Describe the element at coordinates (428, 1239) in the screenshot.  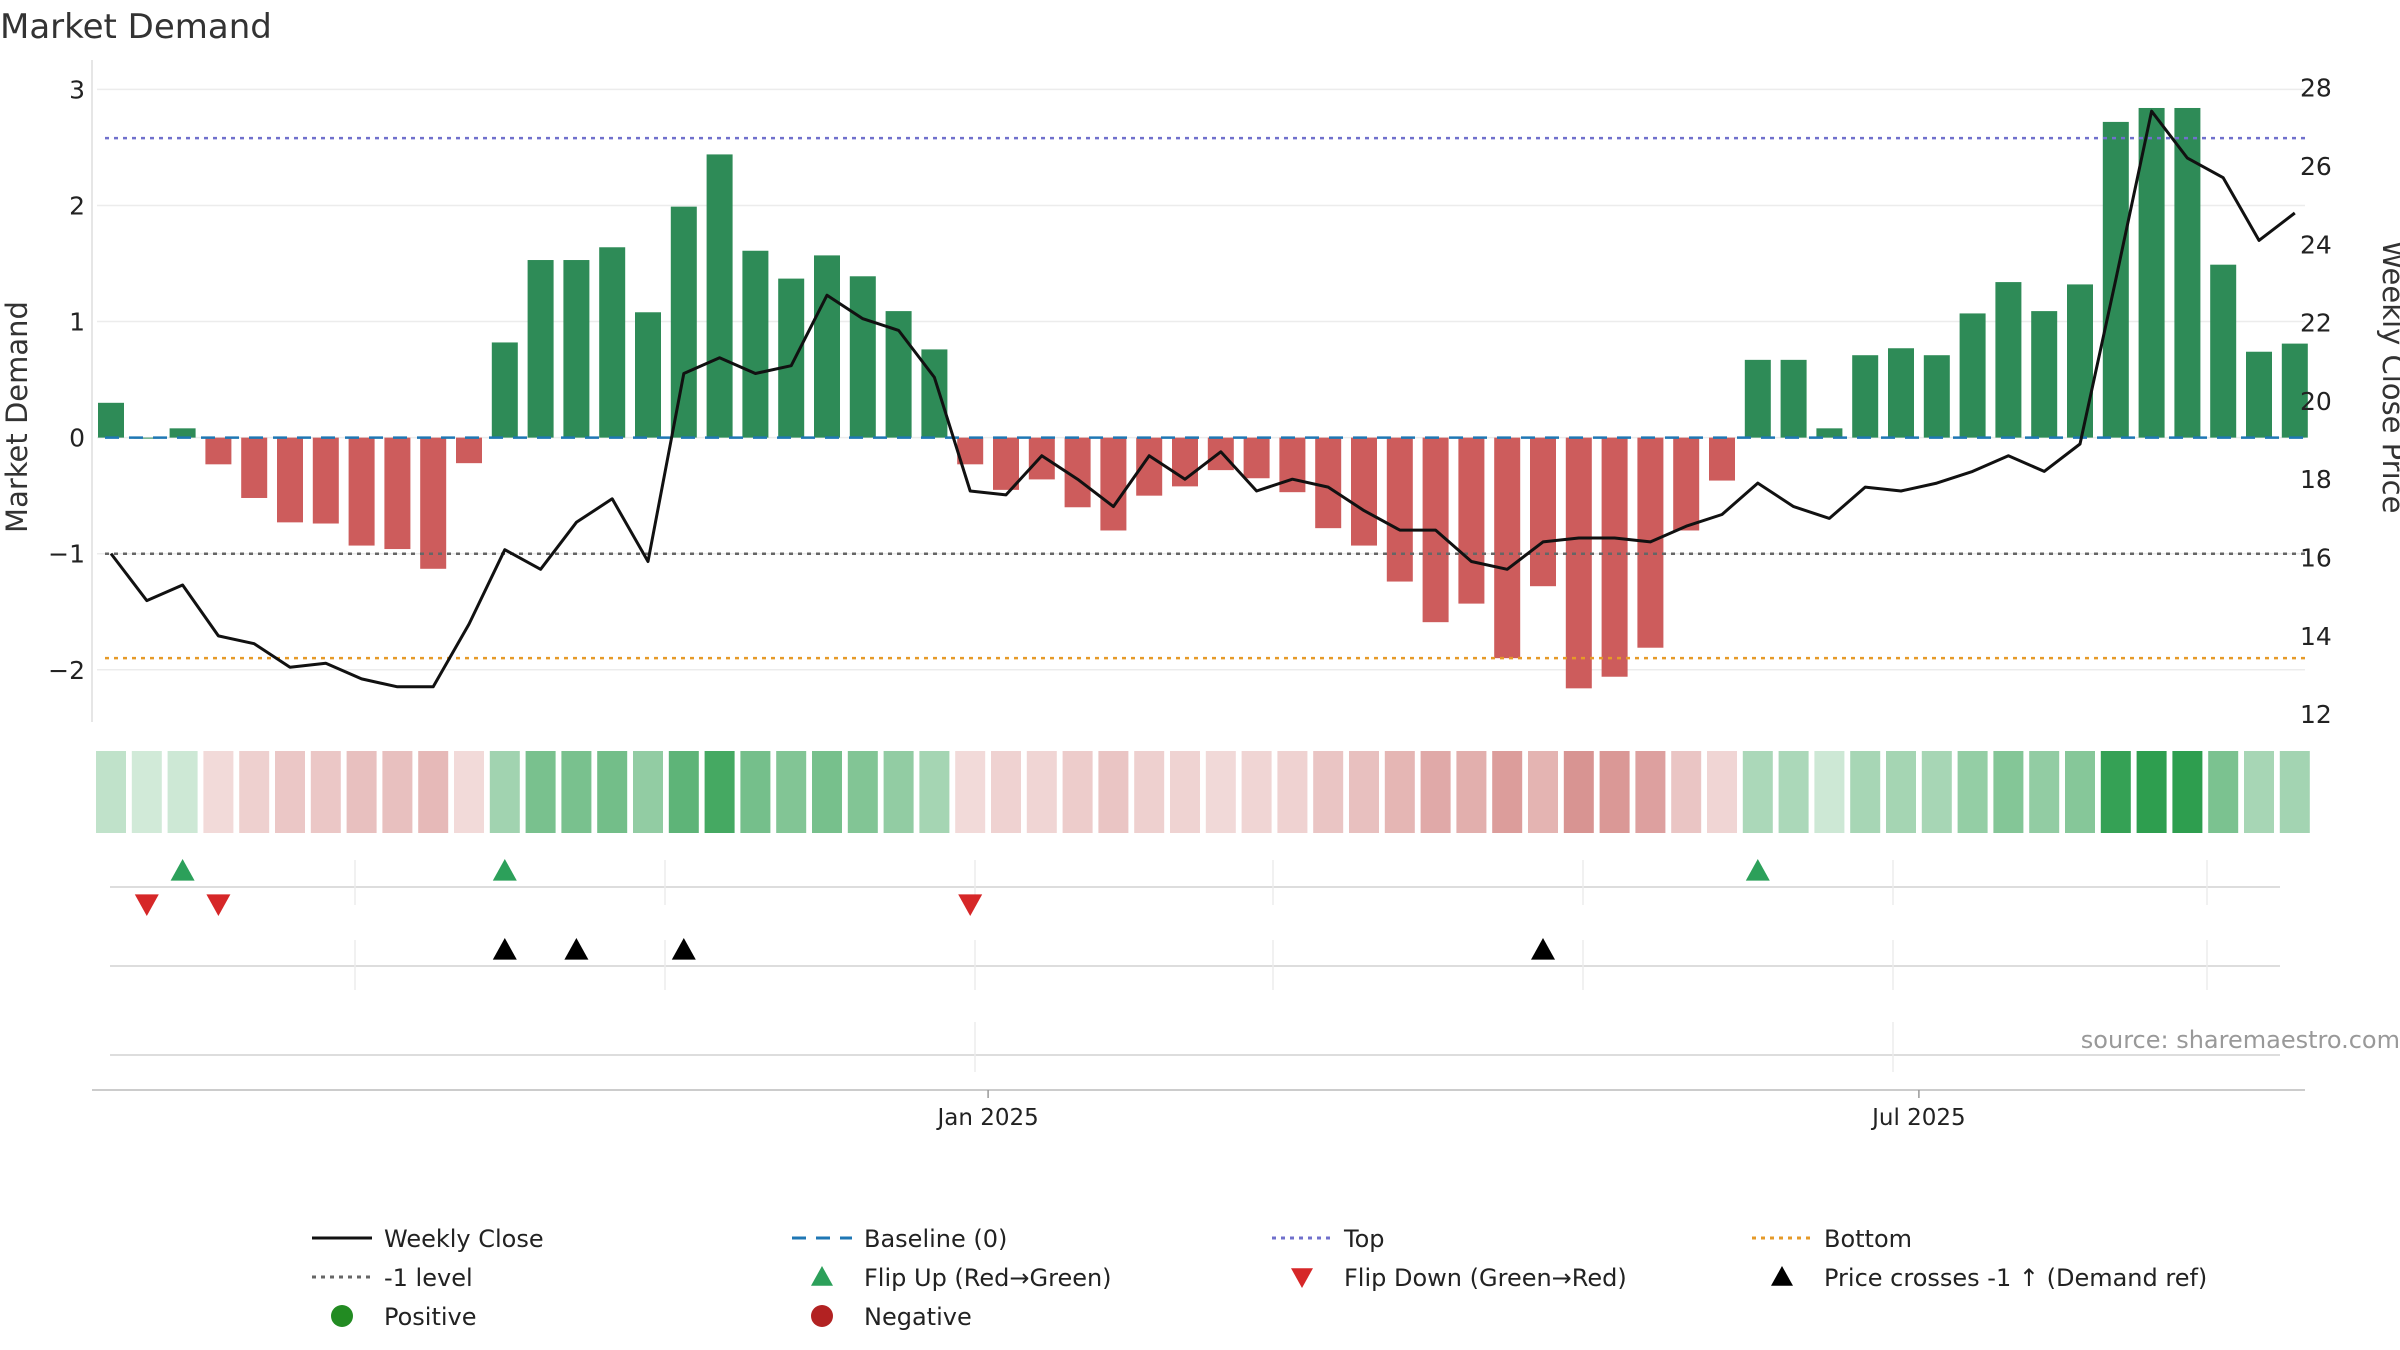
I see `legend-item-0: Weekly Close` at that location.